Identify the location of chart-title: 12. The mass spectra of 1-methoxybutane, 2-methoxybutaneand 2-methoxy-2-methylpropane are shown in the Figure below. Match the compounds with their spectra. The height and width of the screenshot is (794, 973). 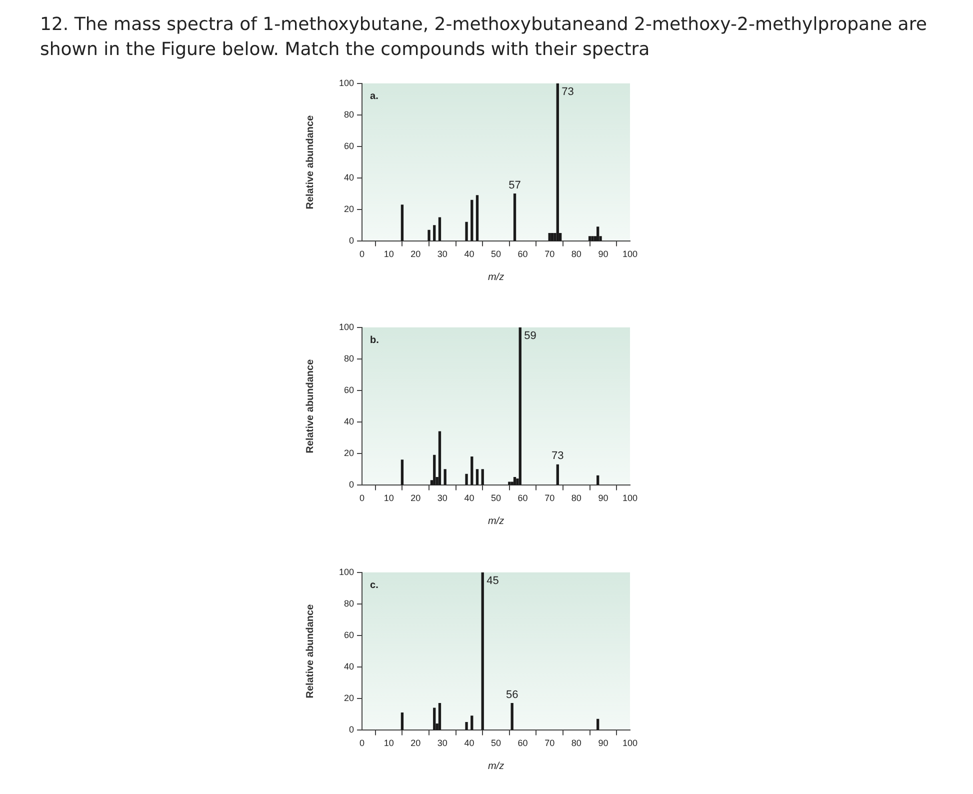
(484, 37).